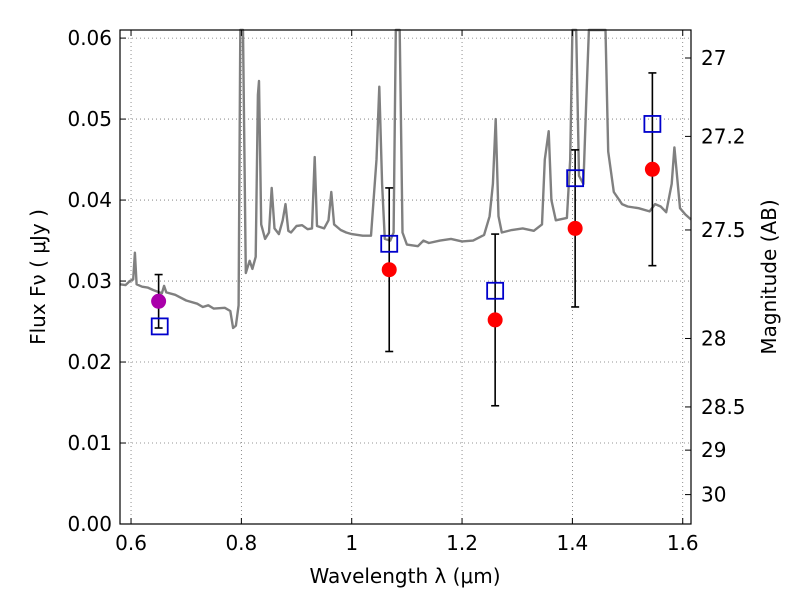 The height and width of the screenshot is (600, 800). What do you see at coordinates (404, 576) in the screenshot?
I see `x-axis-title: Wavelength λ (μm)` at bounding box center [404, 576].